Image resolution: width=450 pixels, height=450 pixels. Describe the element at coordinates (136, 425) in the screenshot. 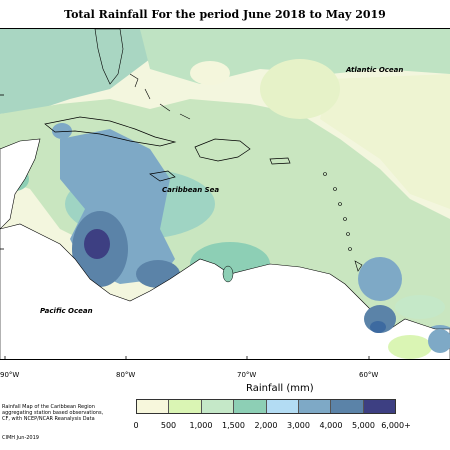

I see `legend-bin-label: 0` at that location.